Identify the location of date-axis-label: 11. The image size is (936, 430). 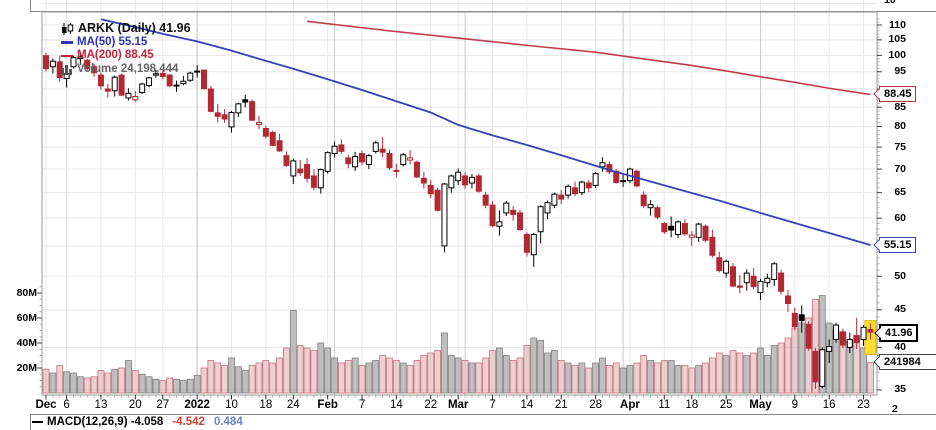
(664, 405).